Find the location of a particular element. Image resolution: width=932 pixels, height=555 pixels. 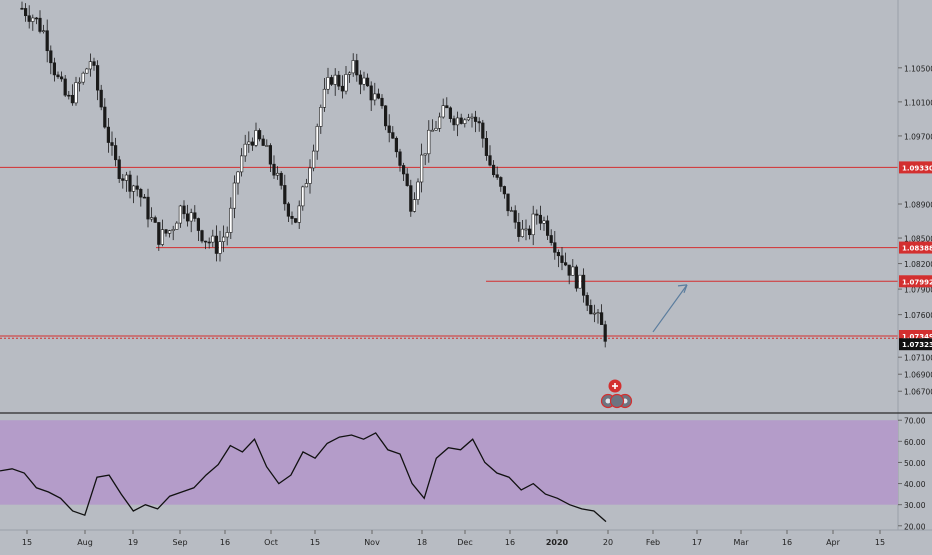

event-markers is located at coordinates (616, 394).